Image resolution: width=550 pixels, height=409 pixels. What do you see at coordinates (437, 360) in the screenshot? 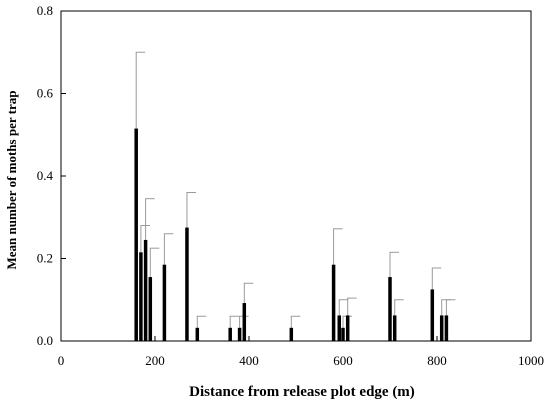
I see `x-tick-label: 800` at bounding box center [437, 360].